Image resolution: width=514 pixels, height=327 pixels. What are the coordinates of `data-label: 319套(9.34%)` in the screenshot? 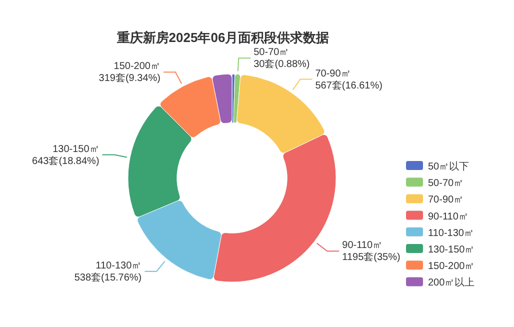 It's located at (129, 78).